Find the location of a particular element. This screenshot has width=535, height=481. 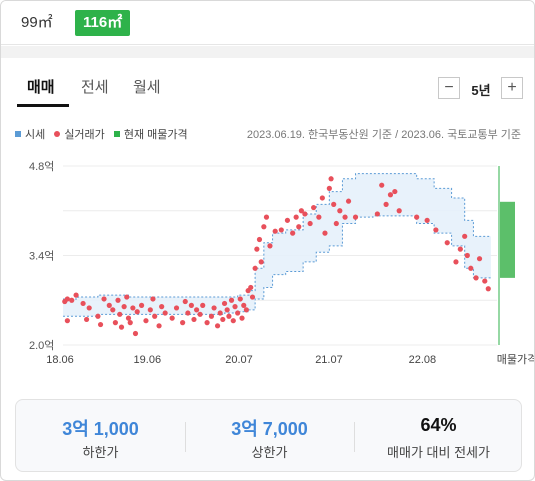

stat-lower-price: 3억 1,000 하한가 is located at coordinates (100, 436).